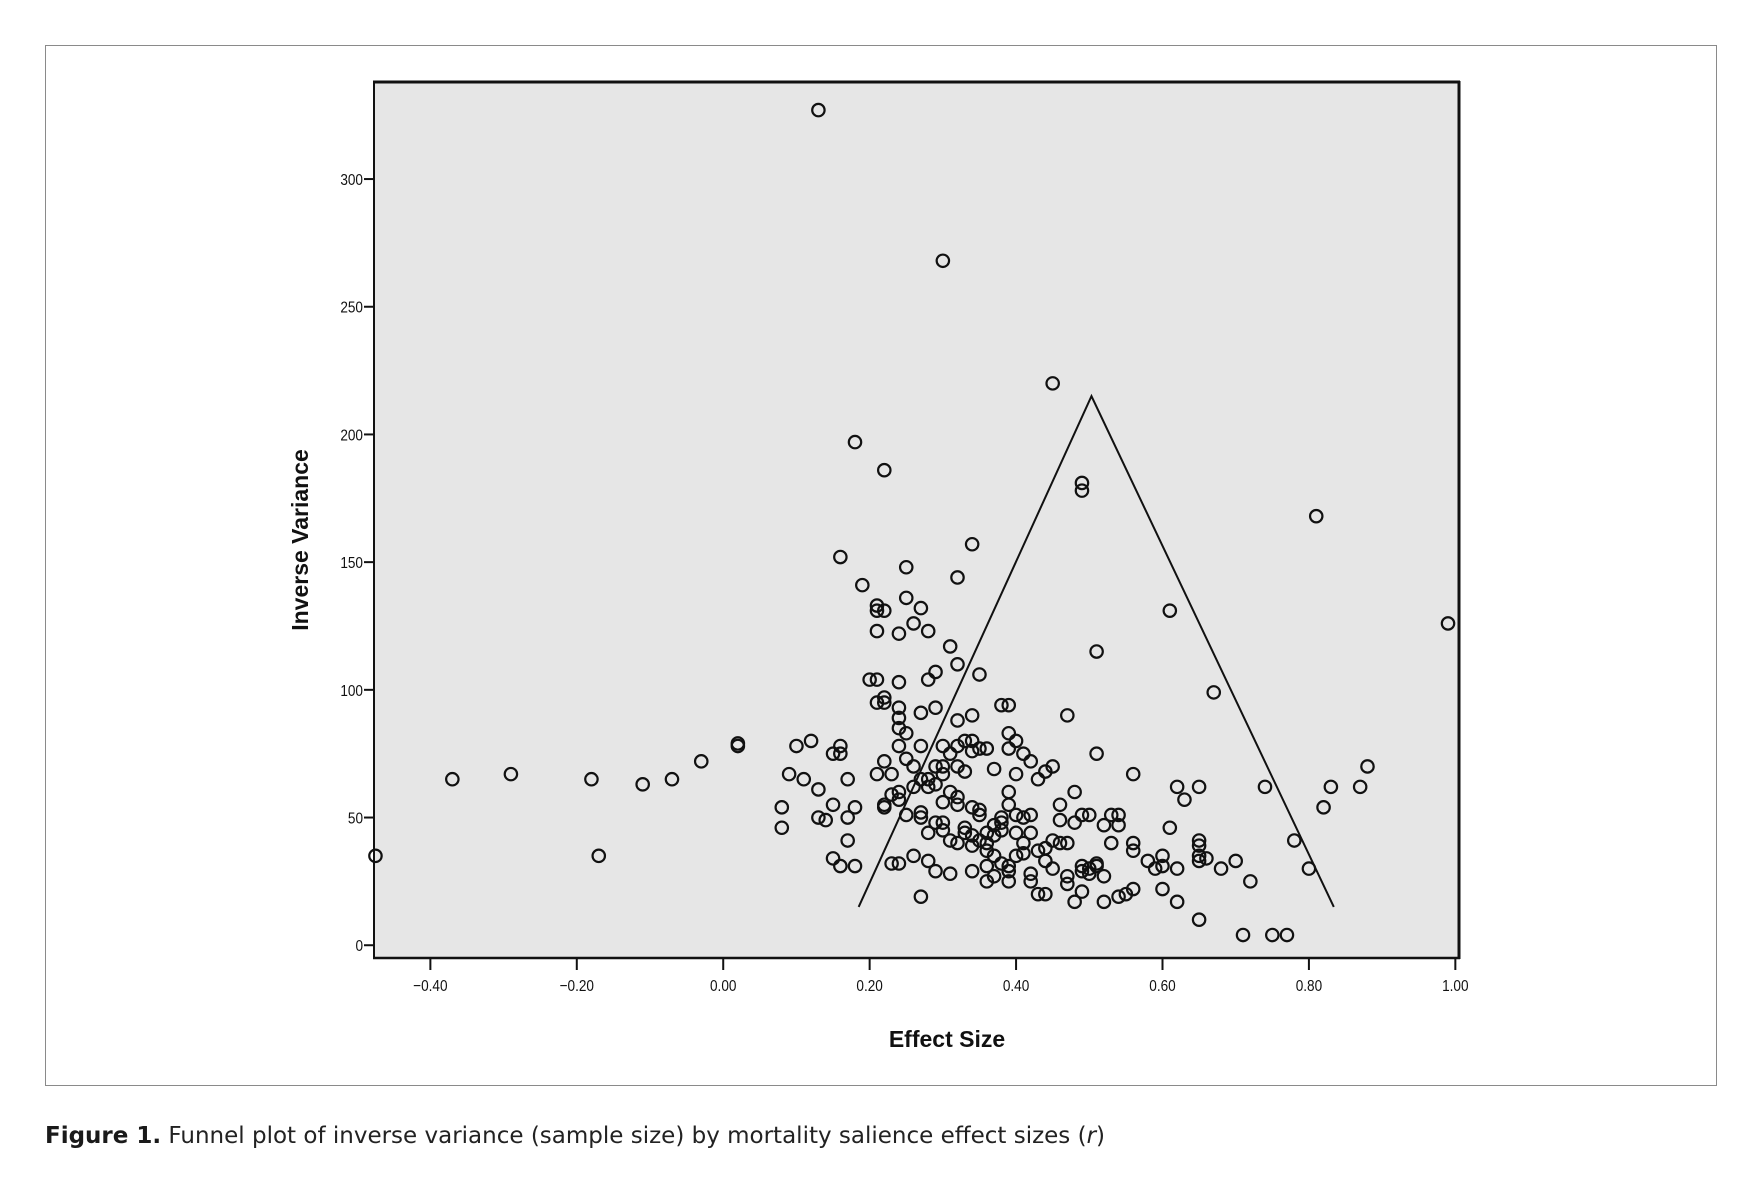 This screenshot has height=1184, width=1738. What do you see at coordinates (723, 986) in the screenshot?
I see `x-tick-label: 0.00` at bounding box center [723, 986].